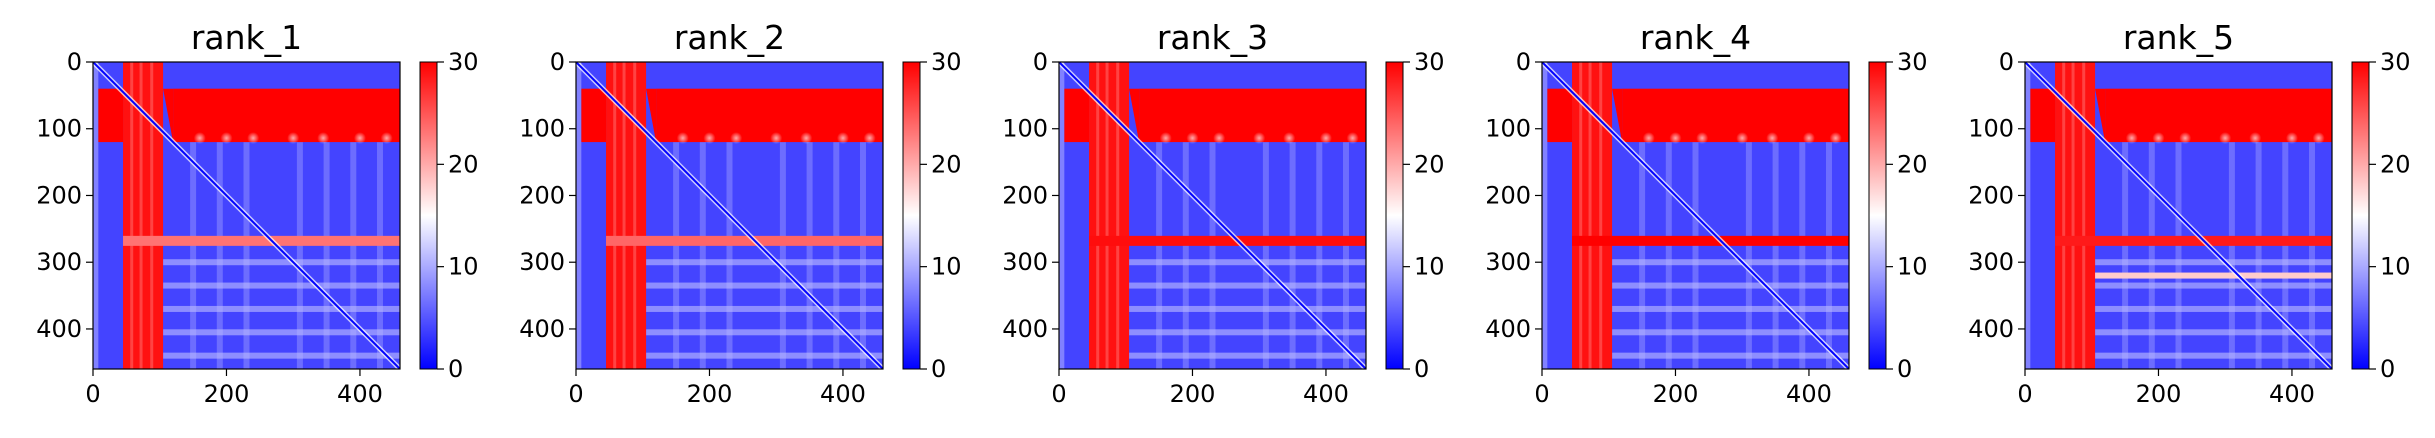 The height and width of the screenshot is (438, 2435). Describe the element at coordinates (729, 37) in the screenshot. I see `chart-title: rank_2` at that location.